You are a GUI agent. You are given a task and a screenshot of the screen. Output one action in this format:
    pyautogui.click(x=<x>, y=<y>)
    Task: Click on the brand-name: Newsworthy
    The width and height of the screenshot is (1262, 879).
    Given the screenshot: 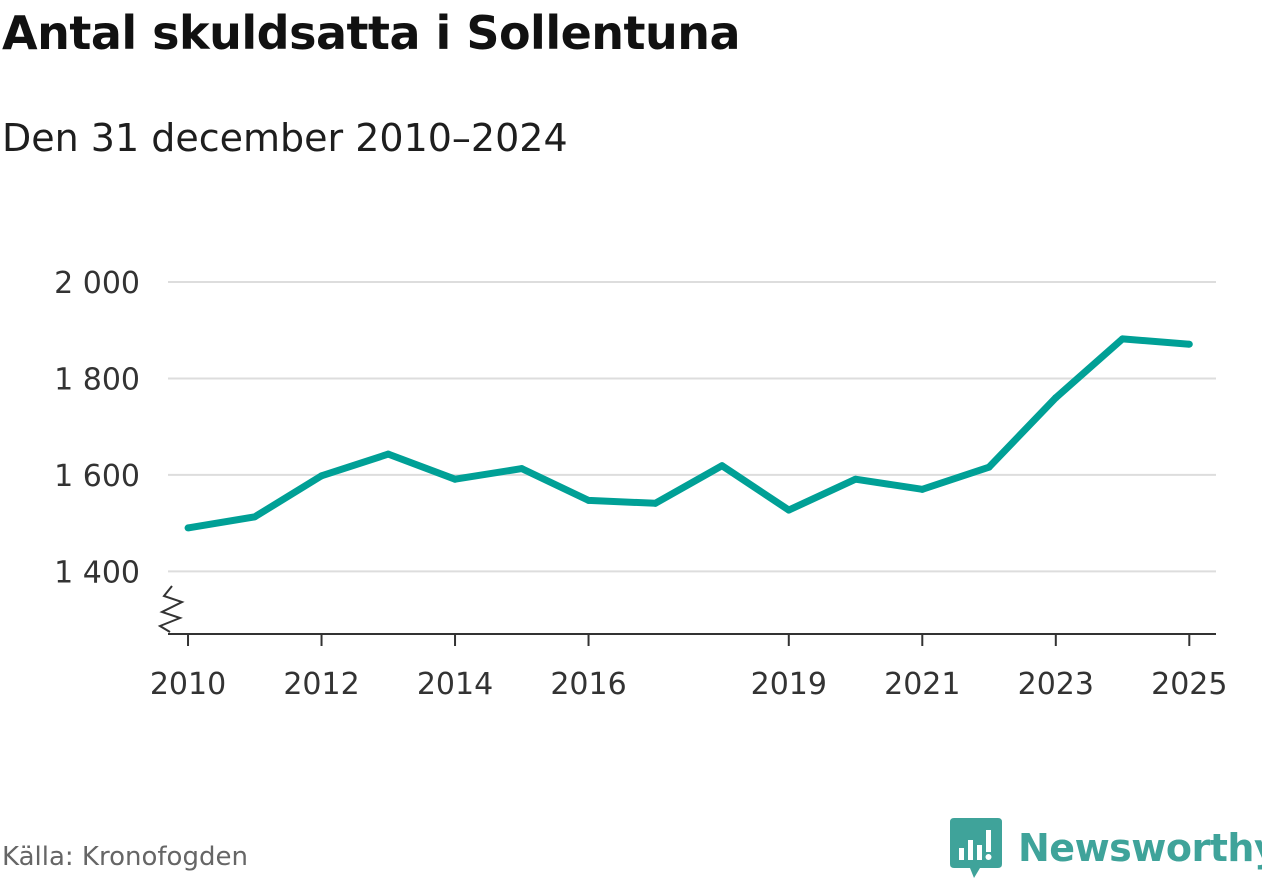 What is the action you would take?
    pyautogui.click(x=1140, y=848)
    